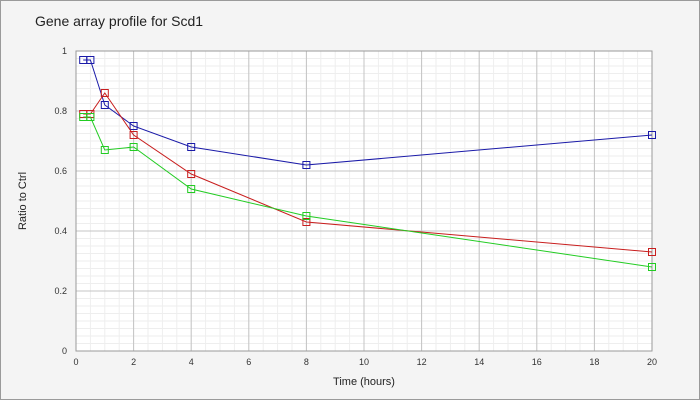 Image resolution: width=700 pixels, height=404 pixels. I want to click on y-tick-label: 0, so click(64, 351).